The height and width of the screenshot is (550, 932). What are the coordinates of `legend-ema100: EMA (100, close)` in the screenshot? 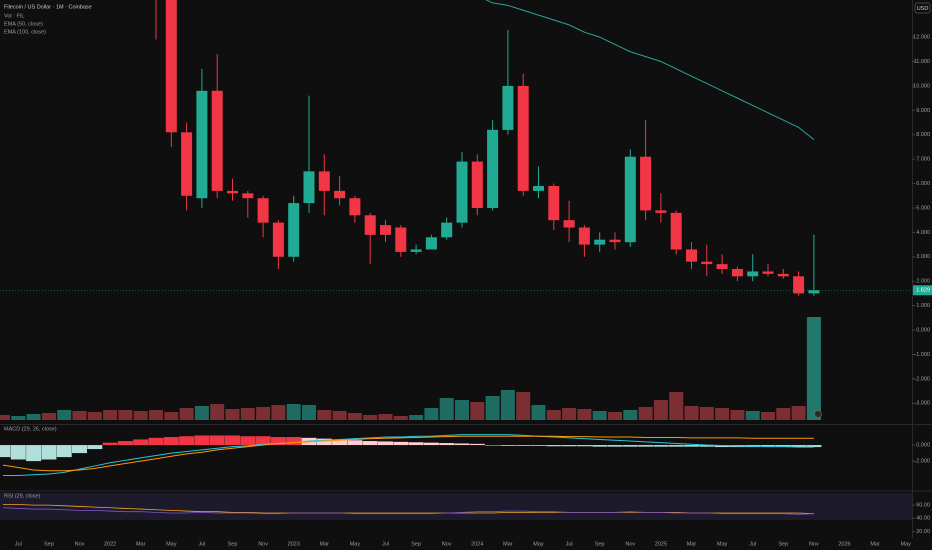 It's located at (25, 32).